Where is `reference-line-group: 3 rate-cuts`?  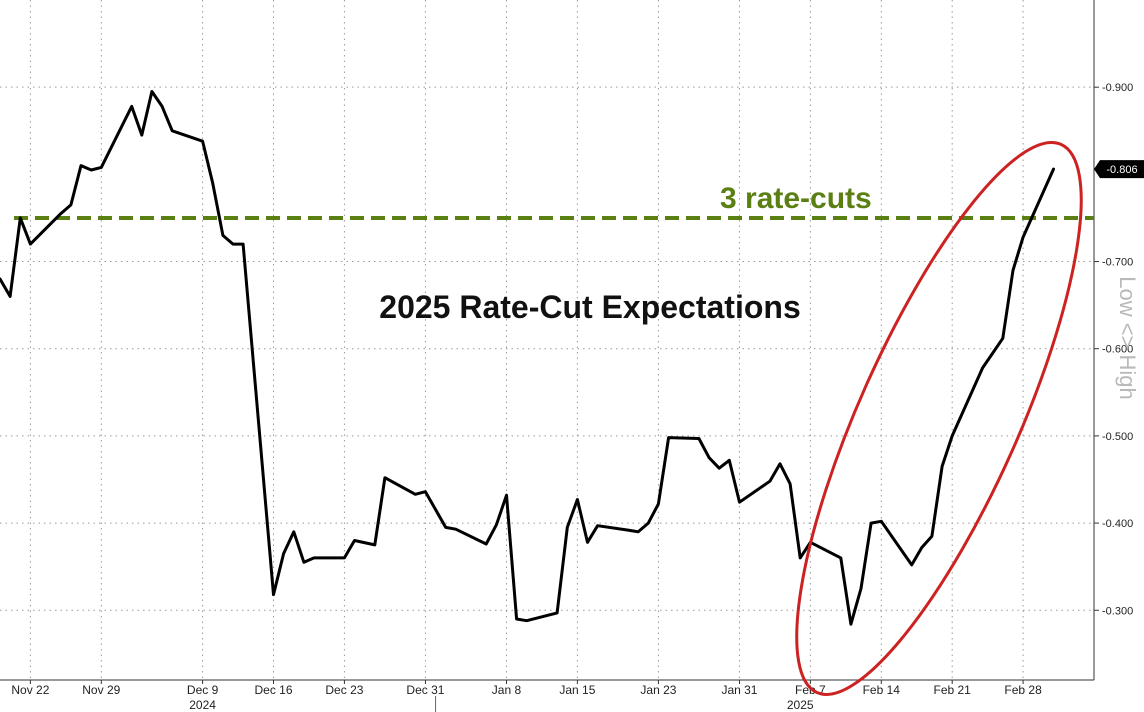 reference-line-group: 3 rate-cuts is located at coordinates (554, 201).